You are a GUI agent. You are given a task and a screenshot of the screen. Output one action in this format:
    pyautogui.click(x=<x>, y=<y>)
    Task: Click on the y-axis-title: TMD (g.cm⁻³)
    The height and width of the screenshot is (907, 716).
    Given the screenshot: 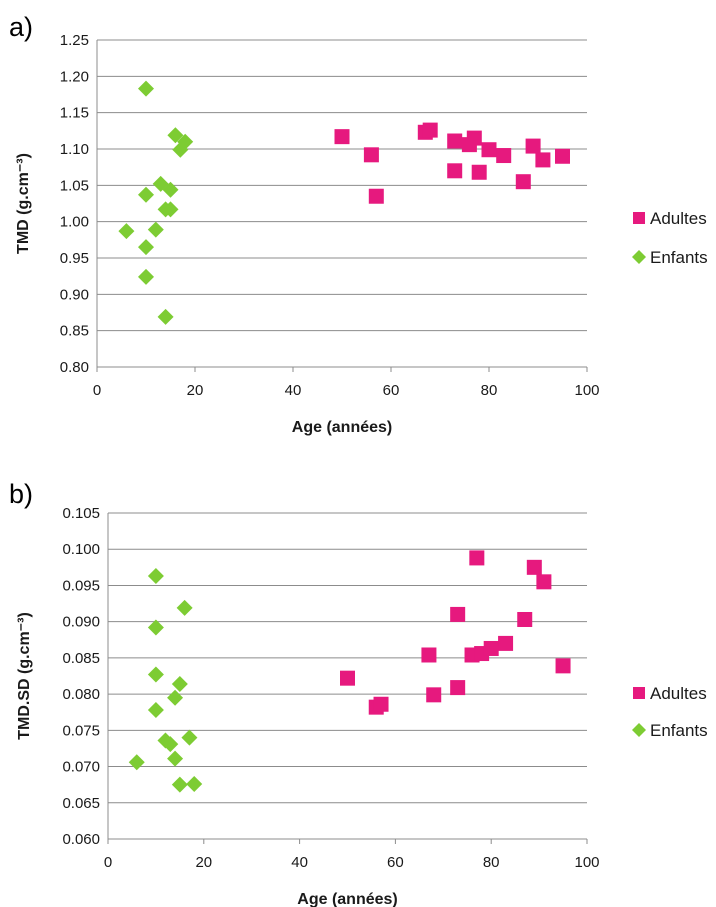 What is the action you would take?
    pyautogui.click(x=23, y=203)
    